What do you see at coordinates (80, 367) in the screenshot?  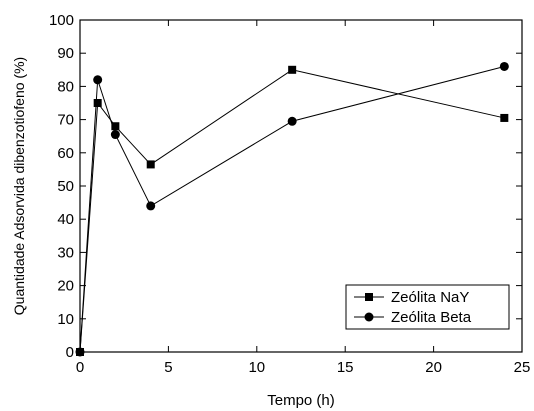 I see `x-tick-label: 0` at bounding box center [80, 367].